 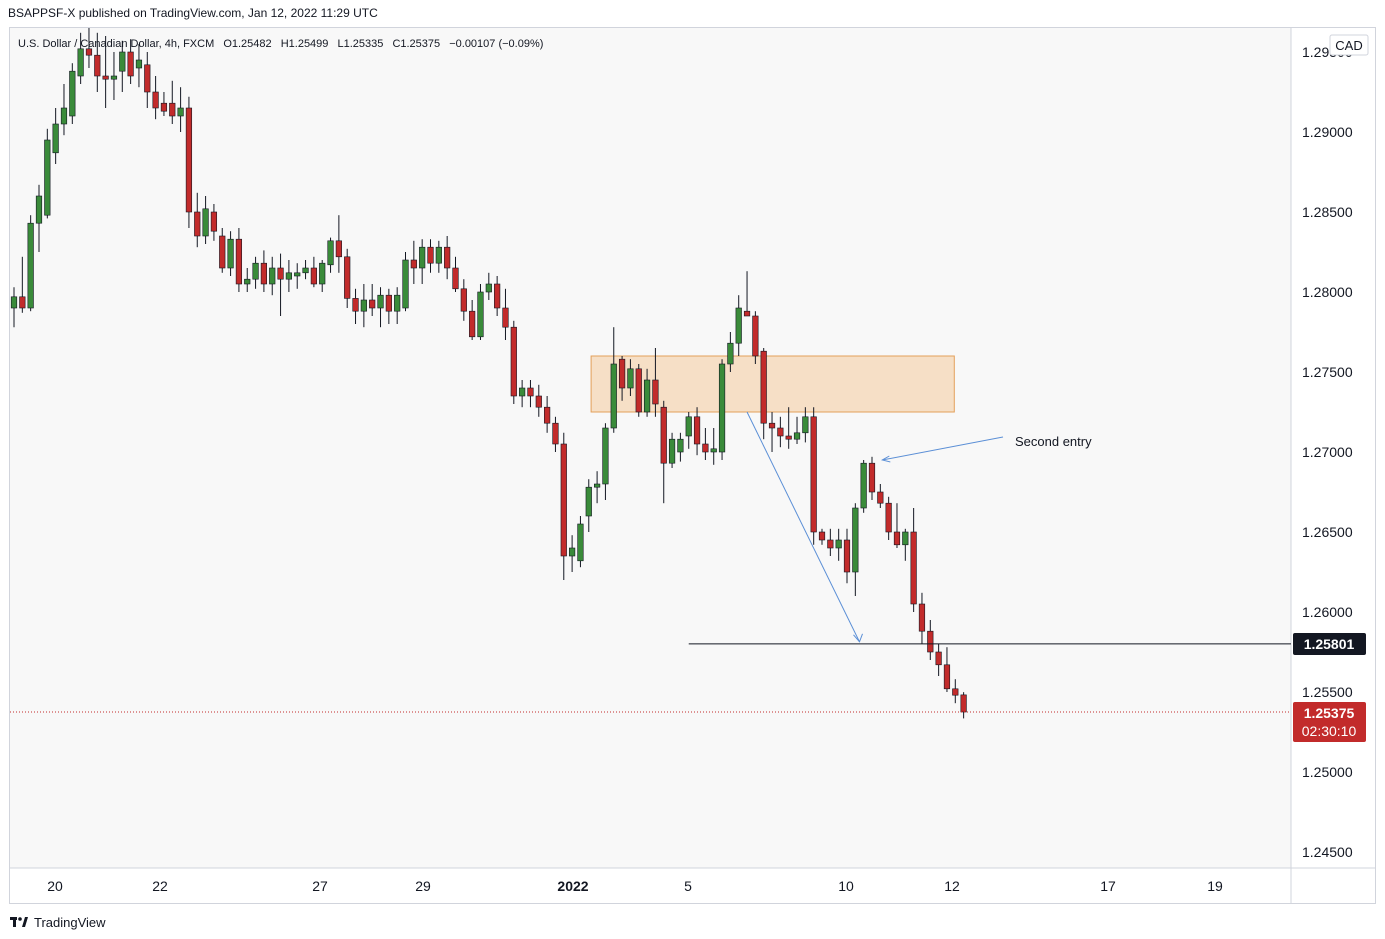 What do you see at coordinates (1327, 612) in the screenshot?
I see `price-tick-label: 1.26000` at bounding box center [1327, 612].